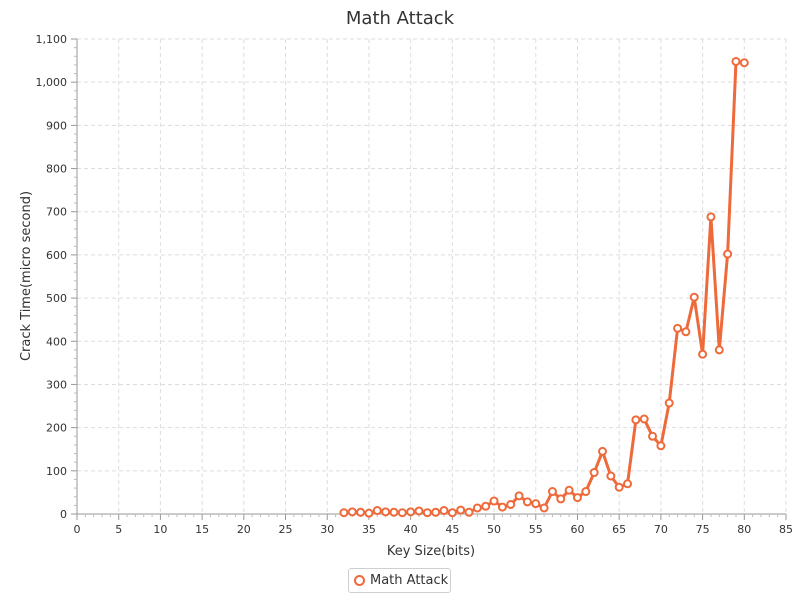 The image size is (800, 600). I want to click on x-tick-label: 45, so click(452, 529).